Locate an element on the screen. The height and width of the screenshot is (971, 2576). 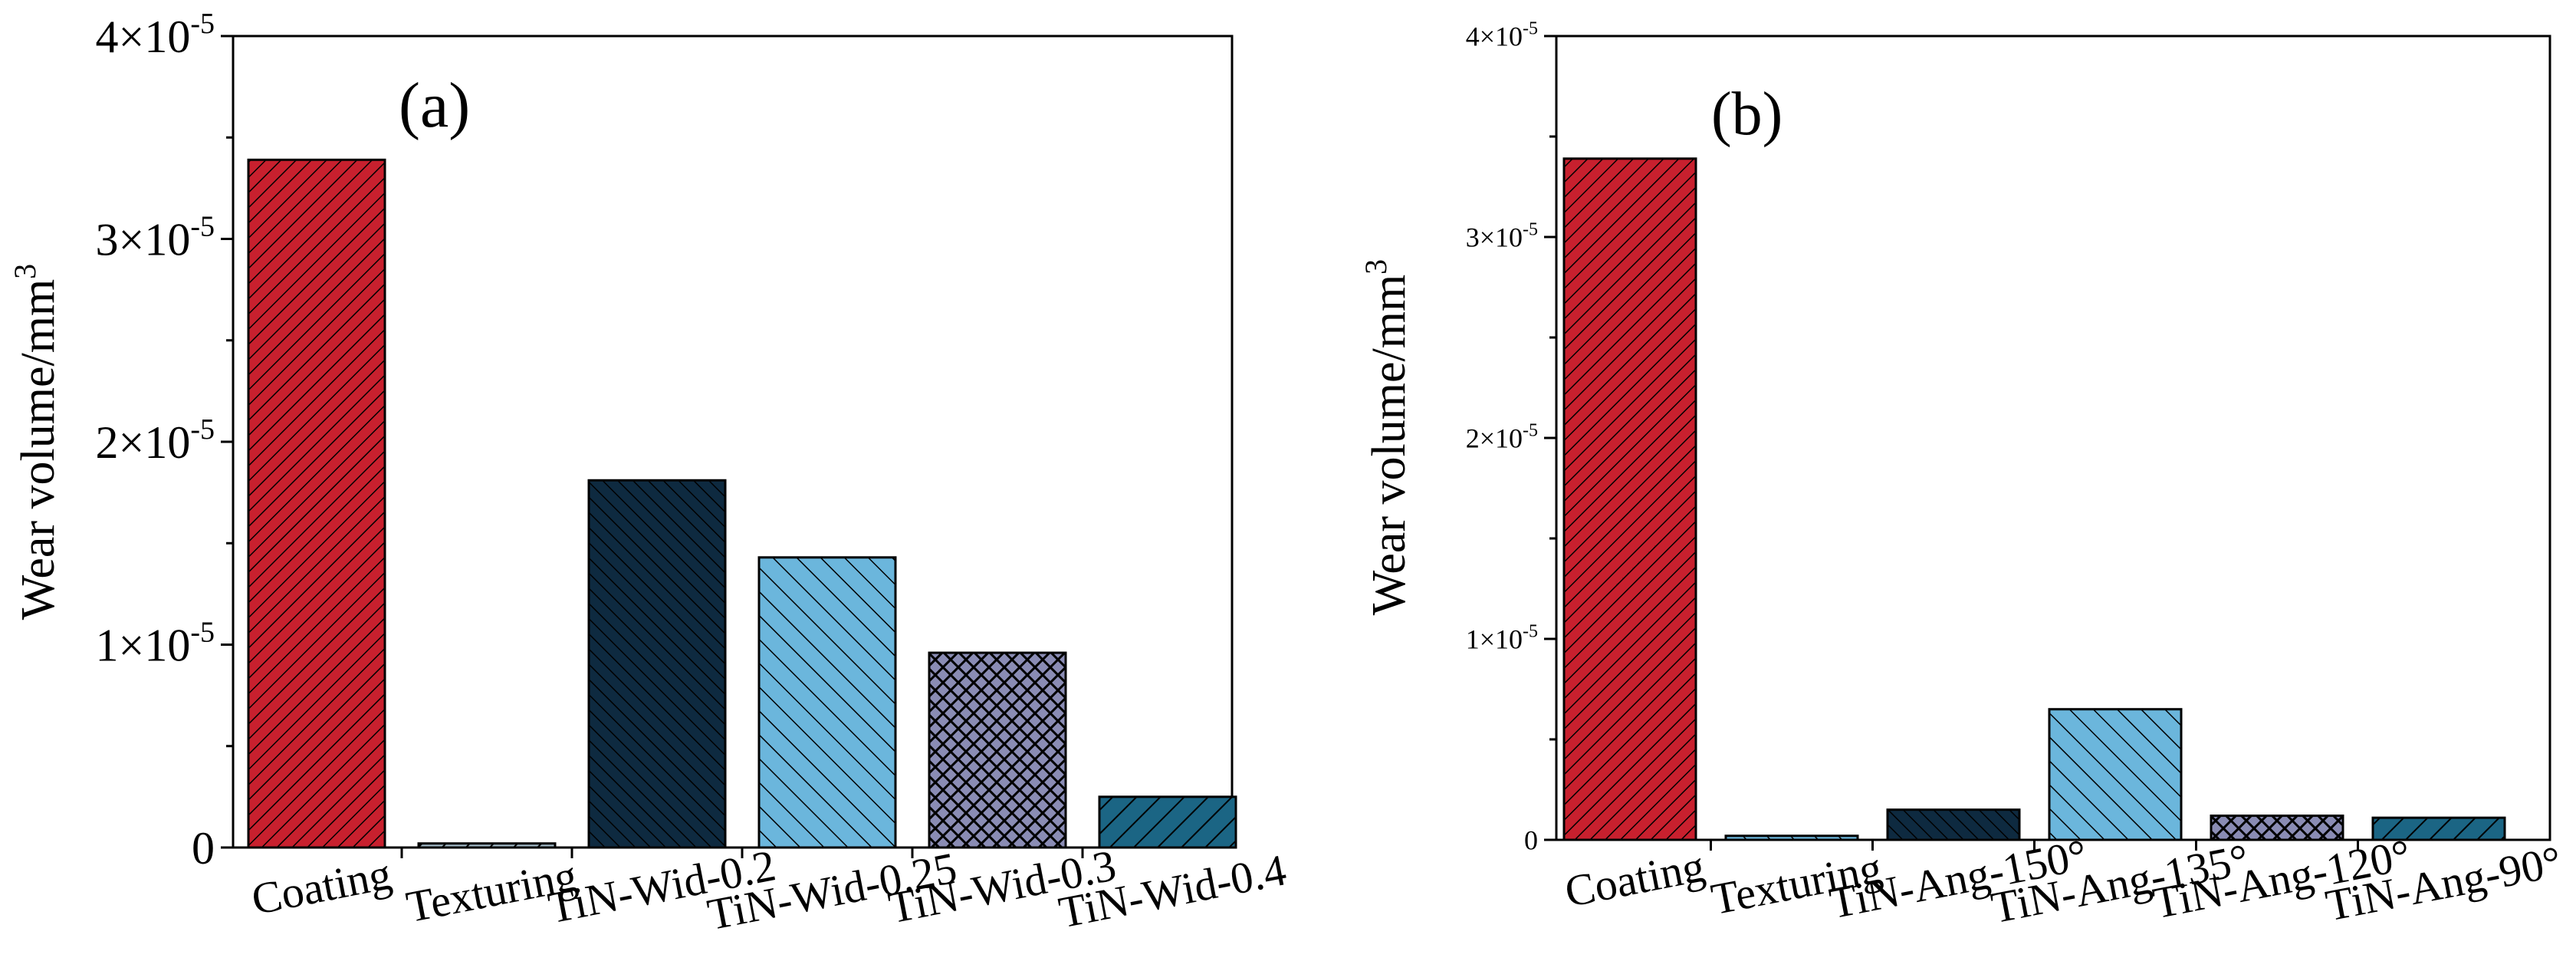
bar-tin-ang-90- is located at coordinates (2438, 829).